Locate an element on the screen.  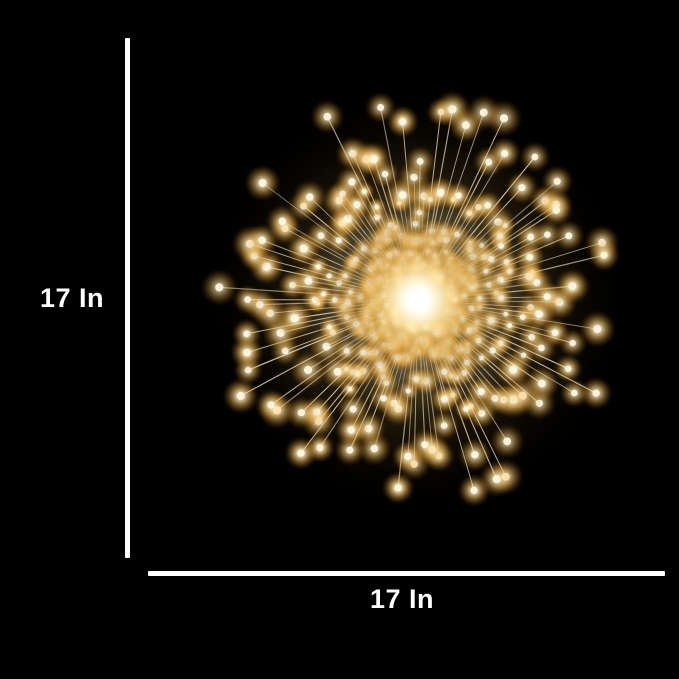
width-measure-line is located at coordinates (406, 573).